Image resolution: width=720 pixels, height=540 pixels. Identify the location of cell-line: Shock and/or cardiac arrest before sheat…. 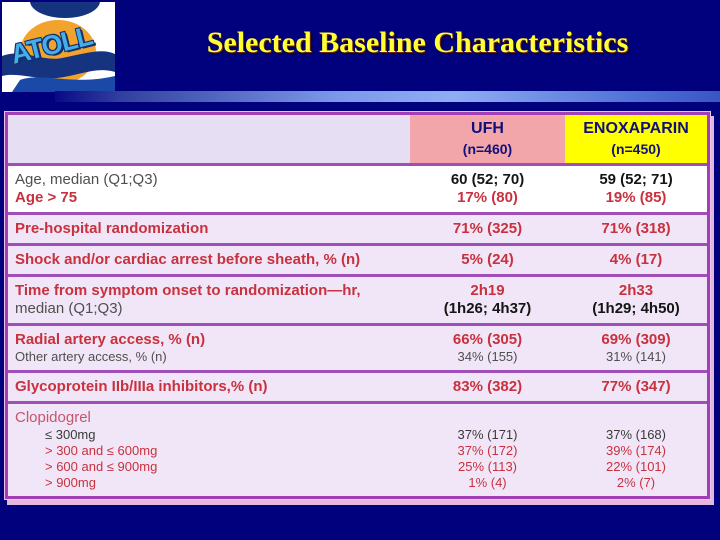
(188, 259).